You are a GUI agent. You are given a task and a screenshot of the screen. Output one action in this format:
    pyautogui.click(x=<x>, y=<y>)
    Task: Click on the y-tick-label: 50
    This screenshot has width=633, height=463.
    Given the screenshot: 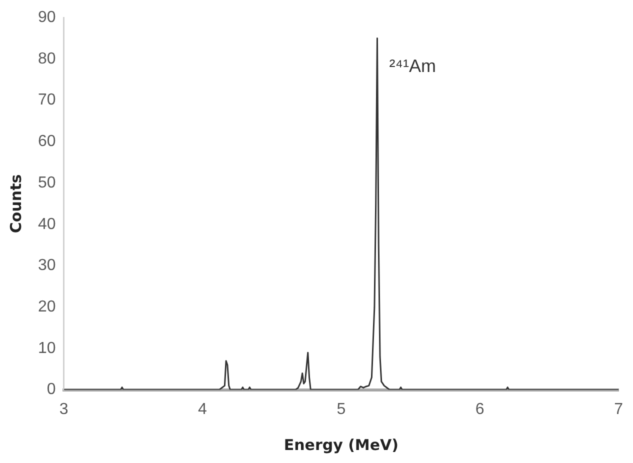 What is the action you would take?
    pyautogui.click(x=47, y=183)
    